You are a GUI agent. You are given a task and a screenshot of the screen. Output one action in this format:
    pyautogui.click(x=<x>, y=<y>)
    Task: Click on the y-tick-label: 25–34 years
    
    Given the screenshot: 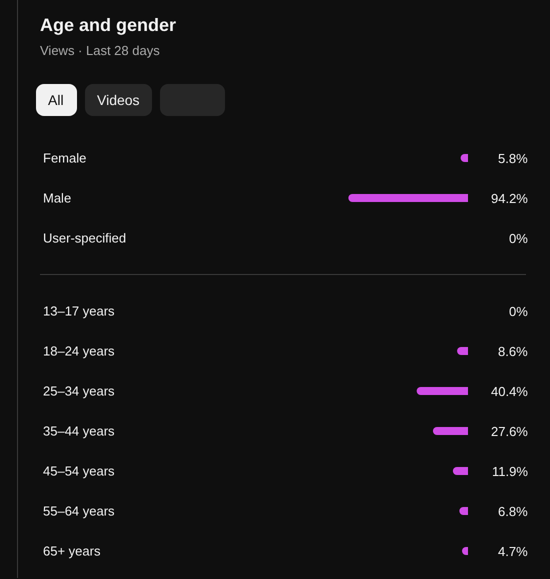 What is the action you would take?
    pyautogui.click(x=79, y=391)
    